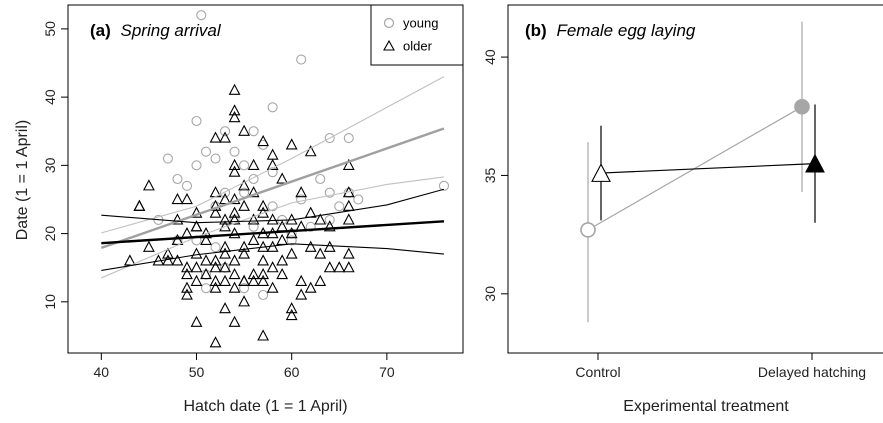  What do you see at coordinates (50, 302) in the screenshot?
I see `panel-a-y-tick-label: 10` at bounding box center [50, 302].